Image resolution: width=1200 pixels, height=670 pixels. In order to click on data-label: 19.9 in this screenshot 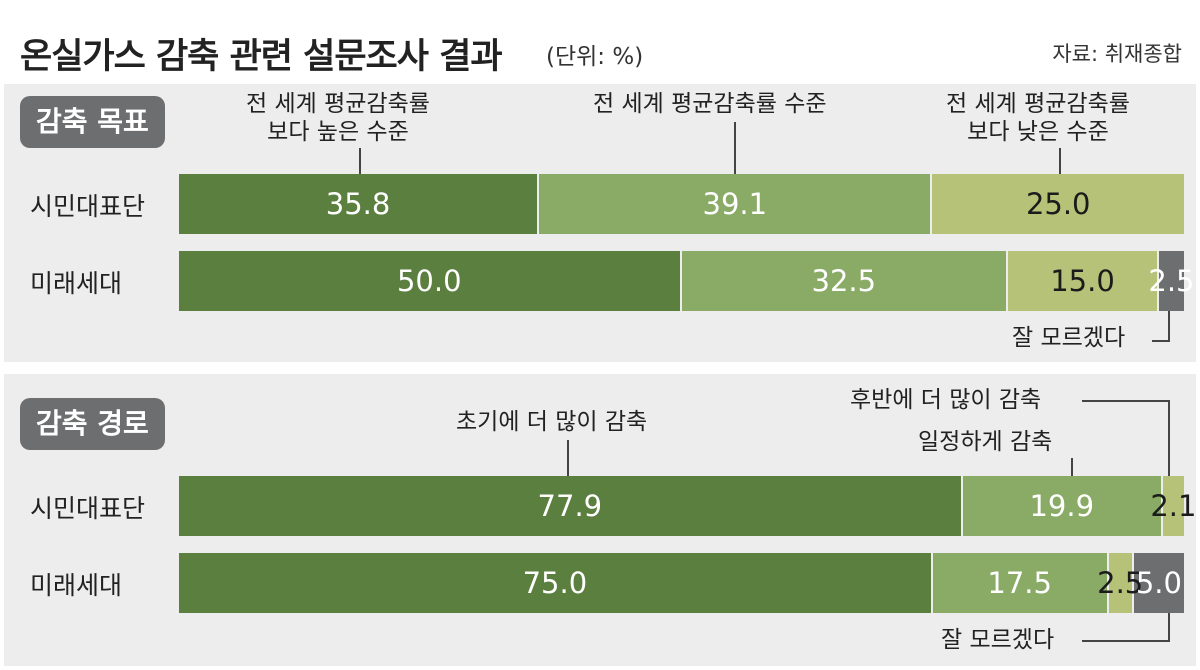, I will do `click(1062, 506)`.